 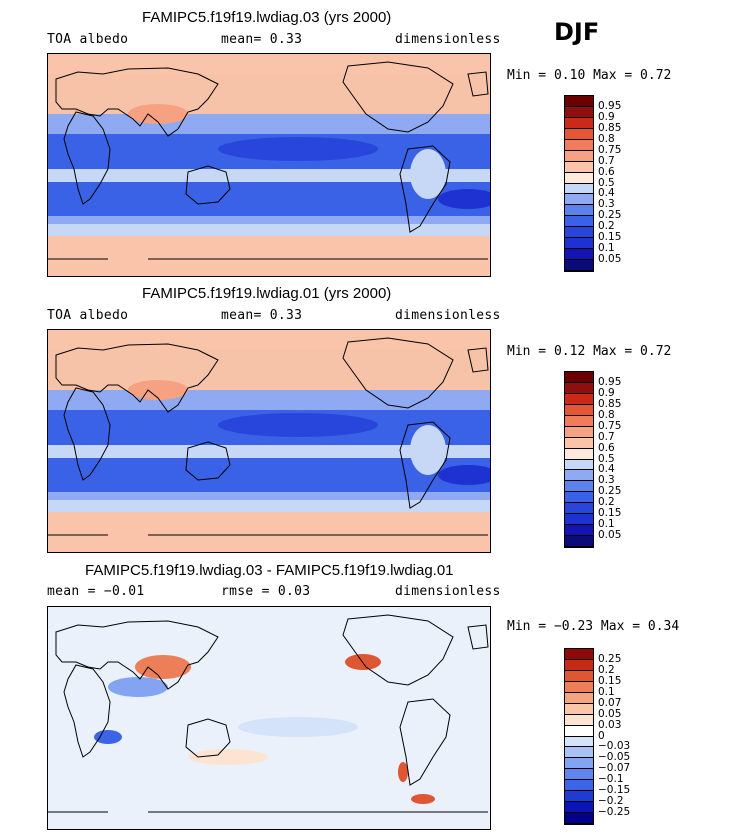 I want to click on panel-2-mean: mean= 0.33, so click(x=262, y=315).